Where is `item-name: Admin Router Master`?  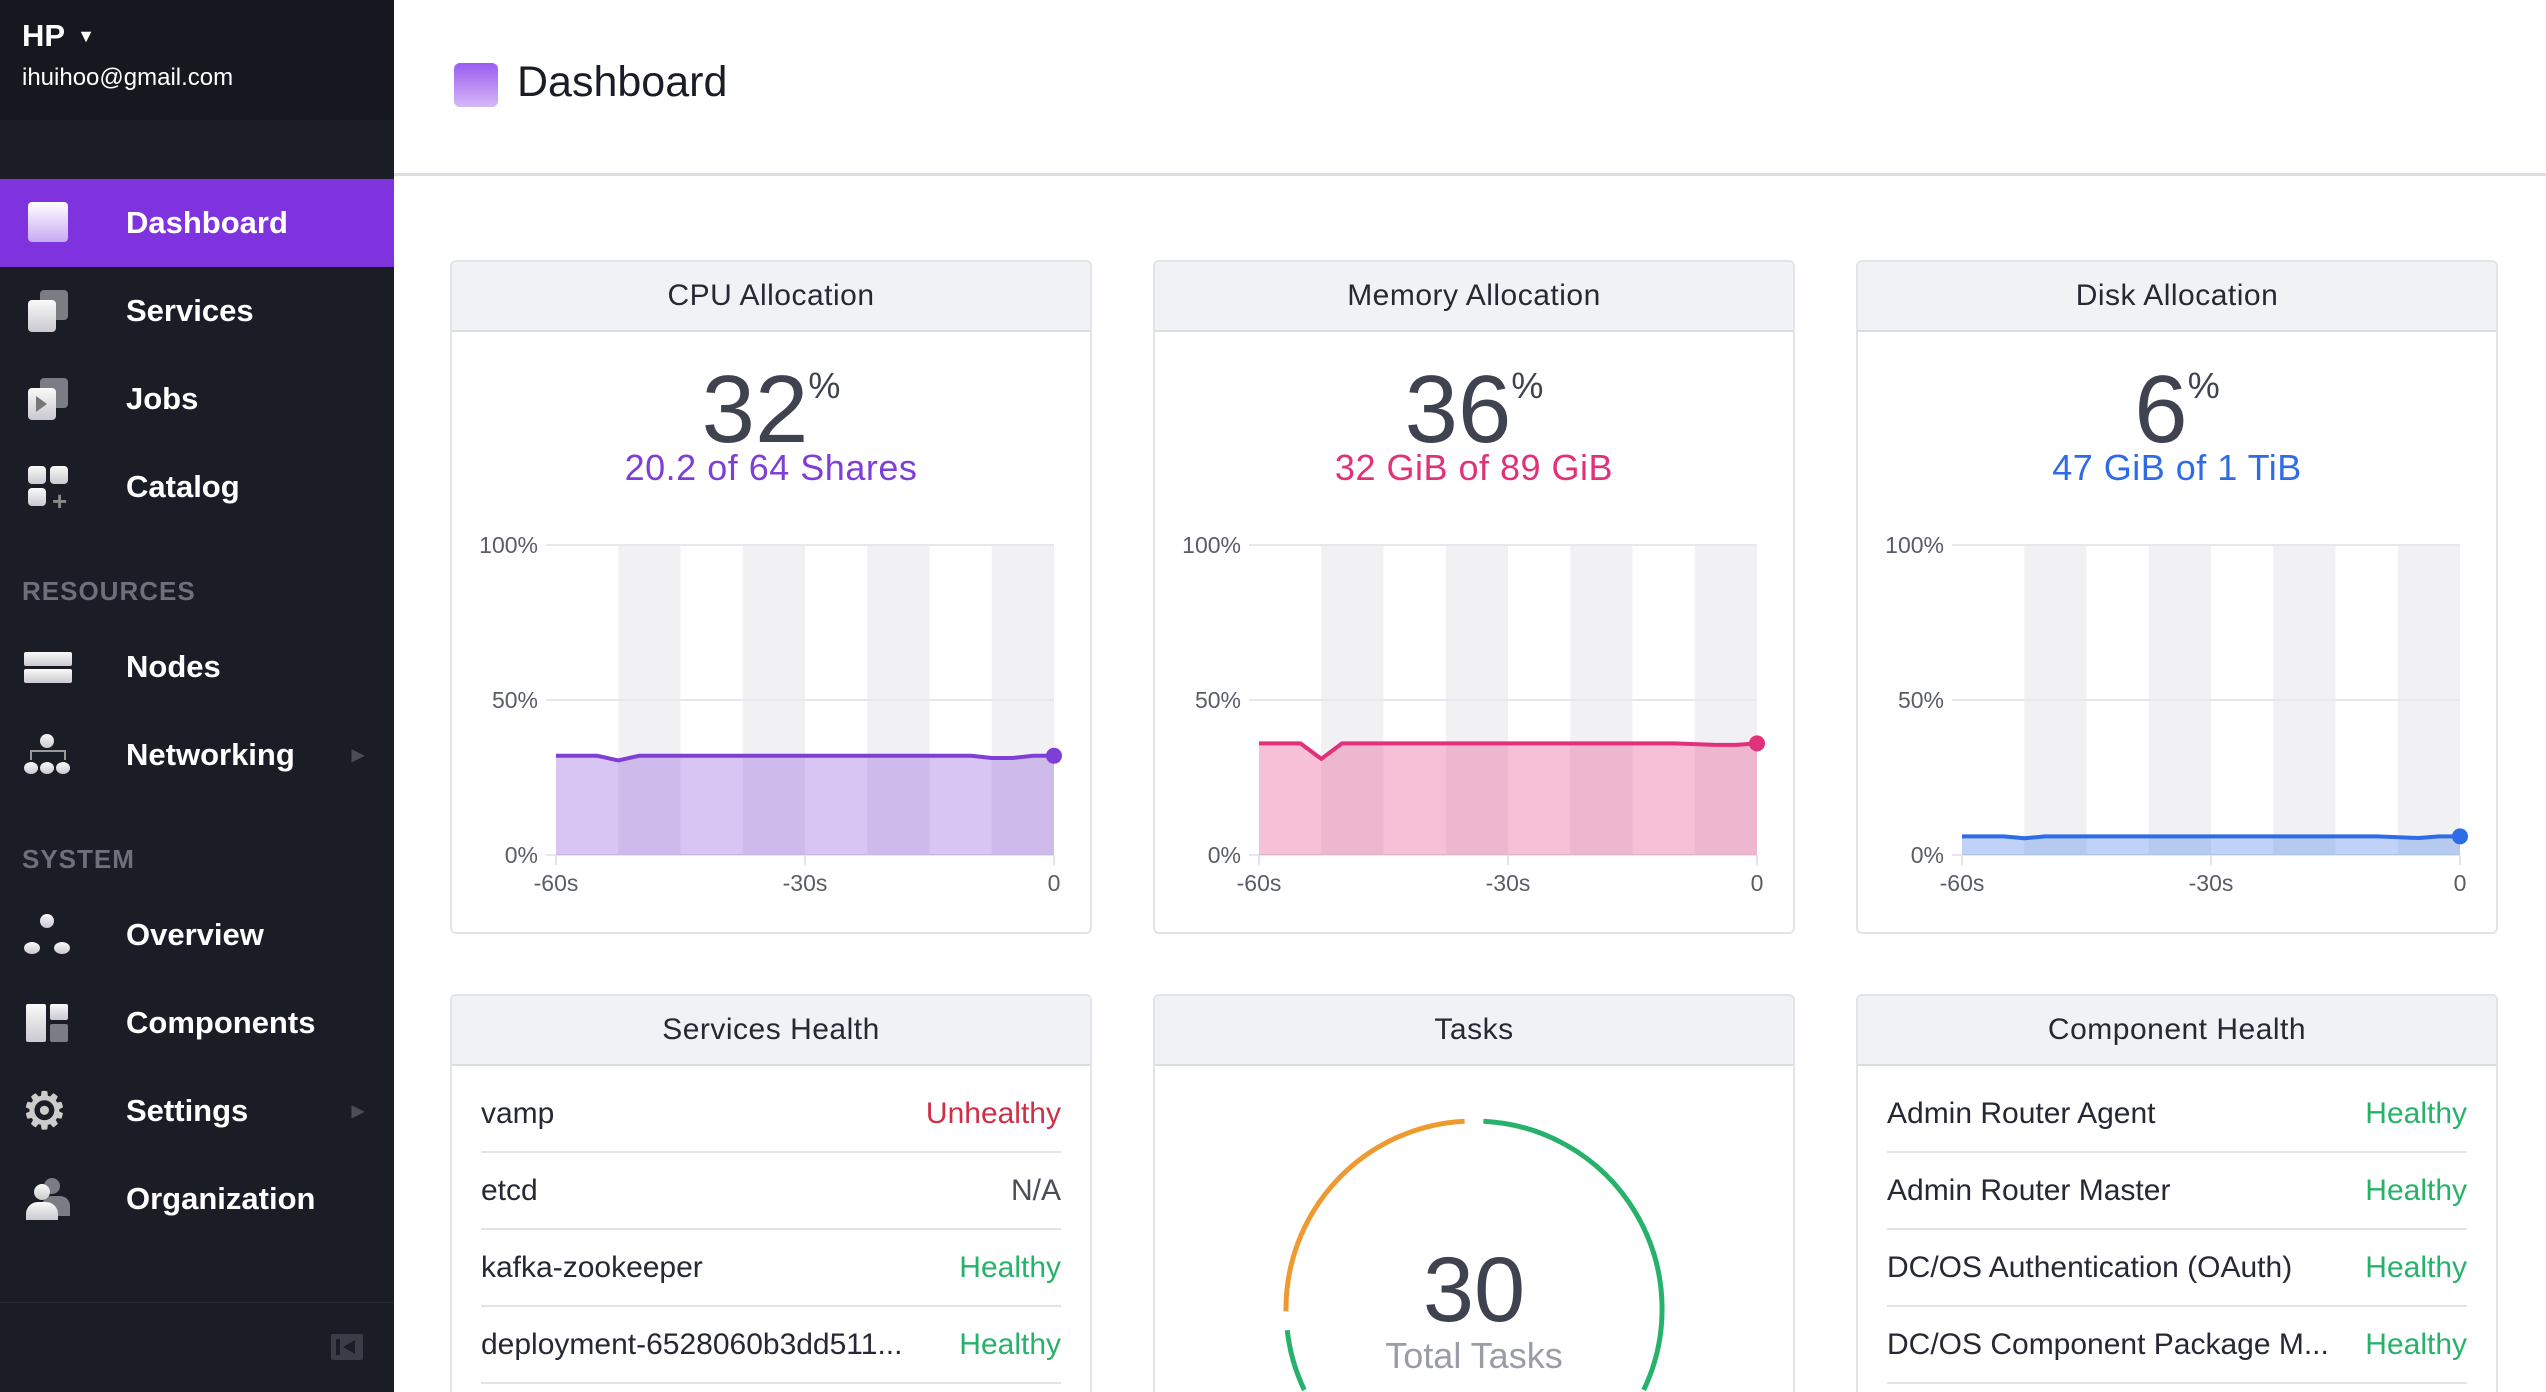 item-name: Admin Router Master is located at coordinates (2029, 1190).